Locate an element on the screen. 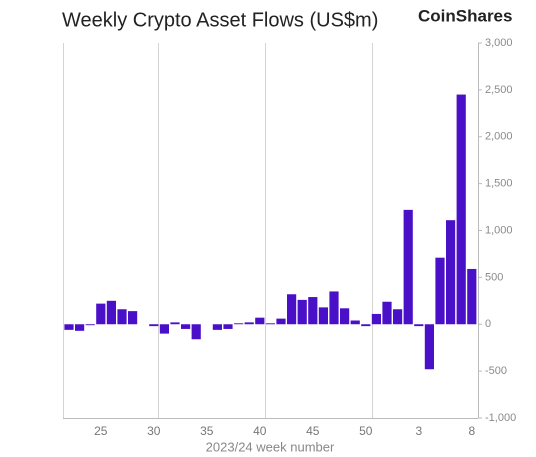 The height and width of the screenshot is (457, 536). y-tick-label: 500 is located at coordinates (494, 277).